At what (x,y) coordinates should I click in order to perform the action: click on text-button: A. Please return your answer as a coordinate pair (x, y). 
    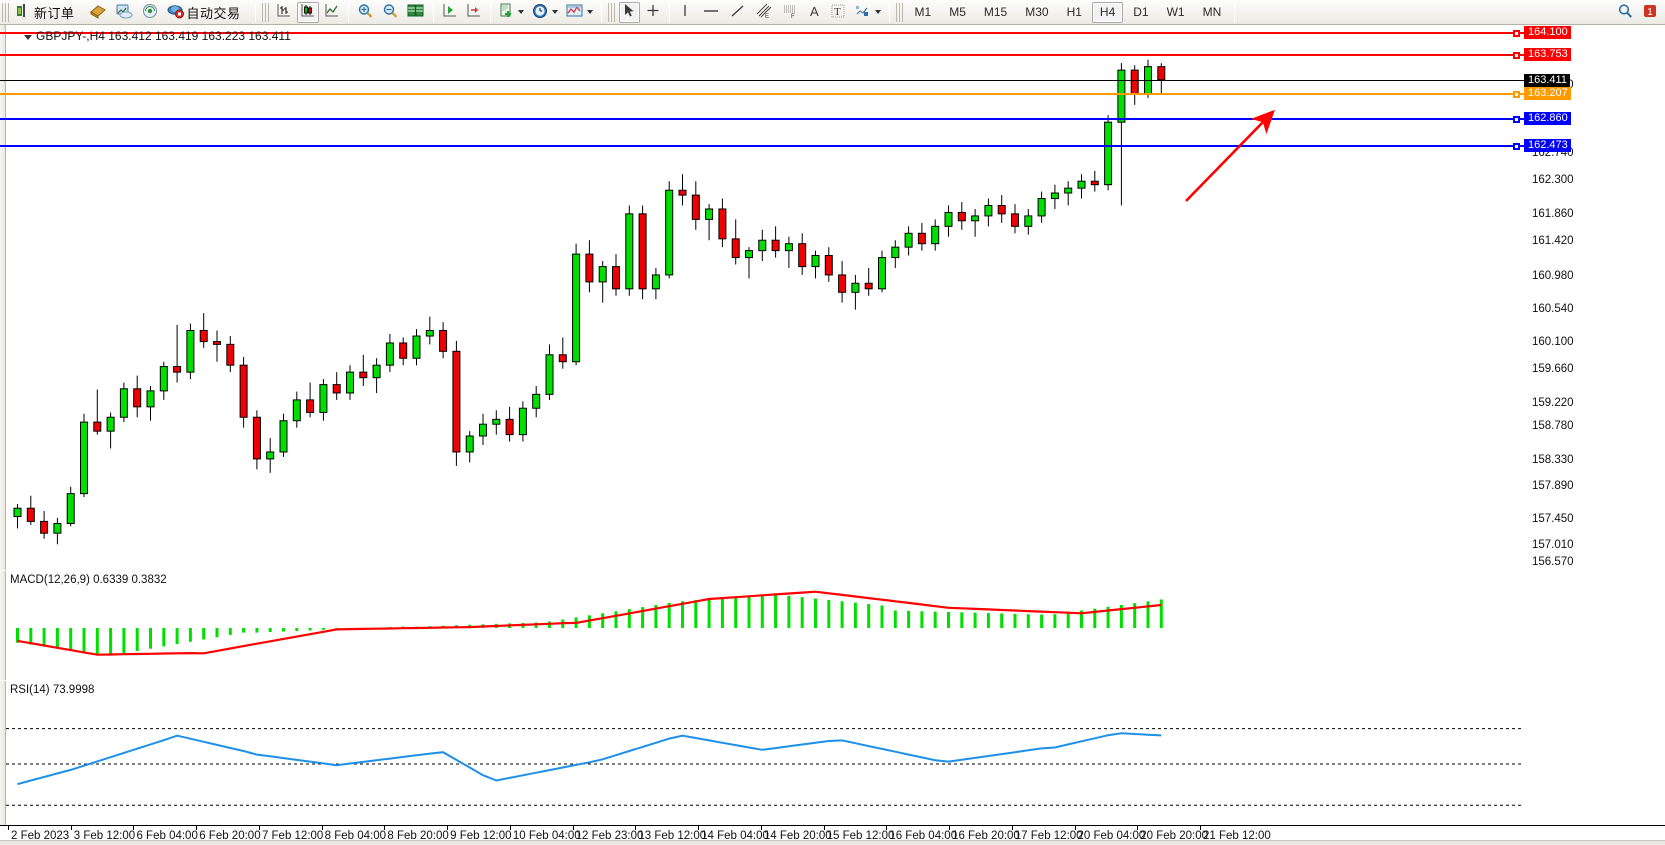
    Looking at the image, I should click on (814, 12).